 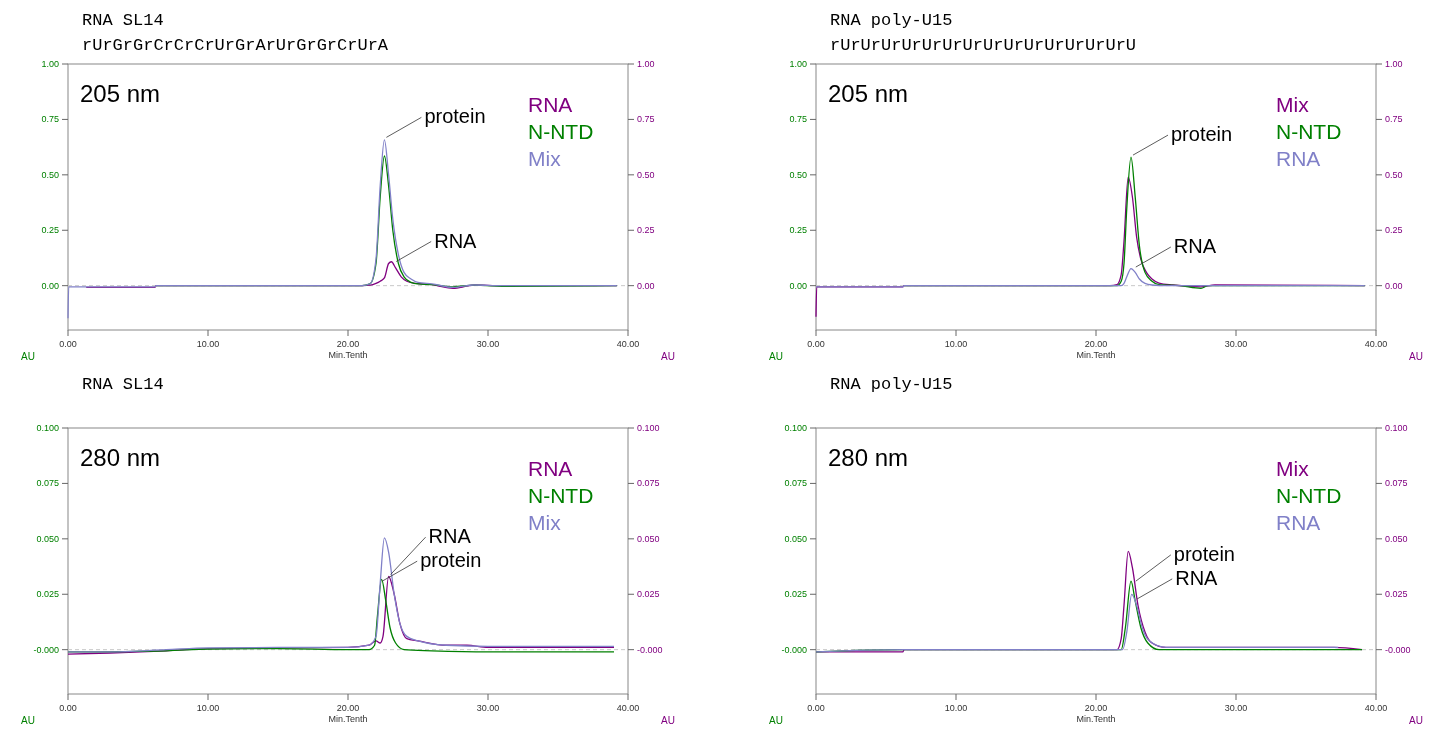 I want to click on chart-subtitle: rUrUrUrUrUrUrUrUrUrUrUrUrUrUrU, so click(x=983, y=45).